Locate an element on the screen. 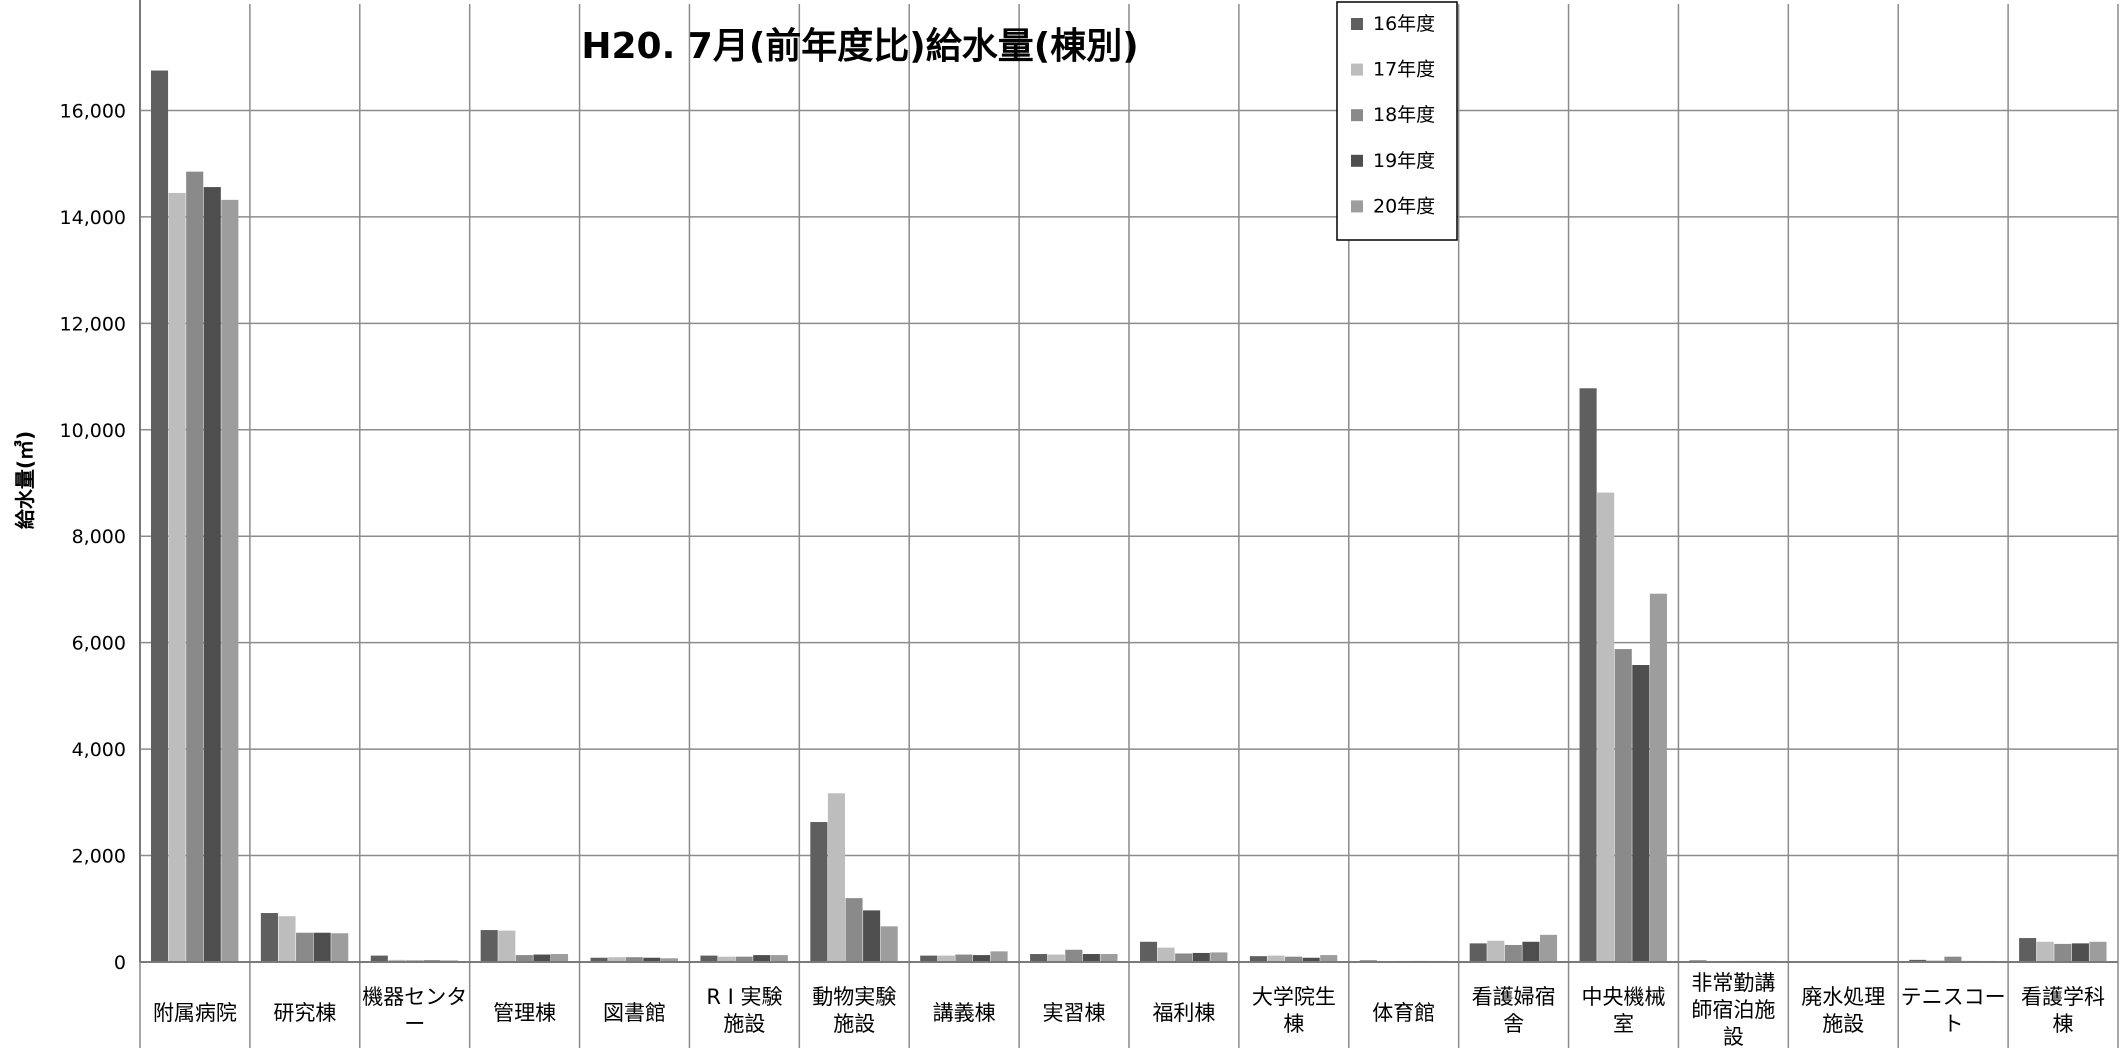 The image size is (2122, 1048). category-label: 室 is located at coordinates (1623, 1024).